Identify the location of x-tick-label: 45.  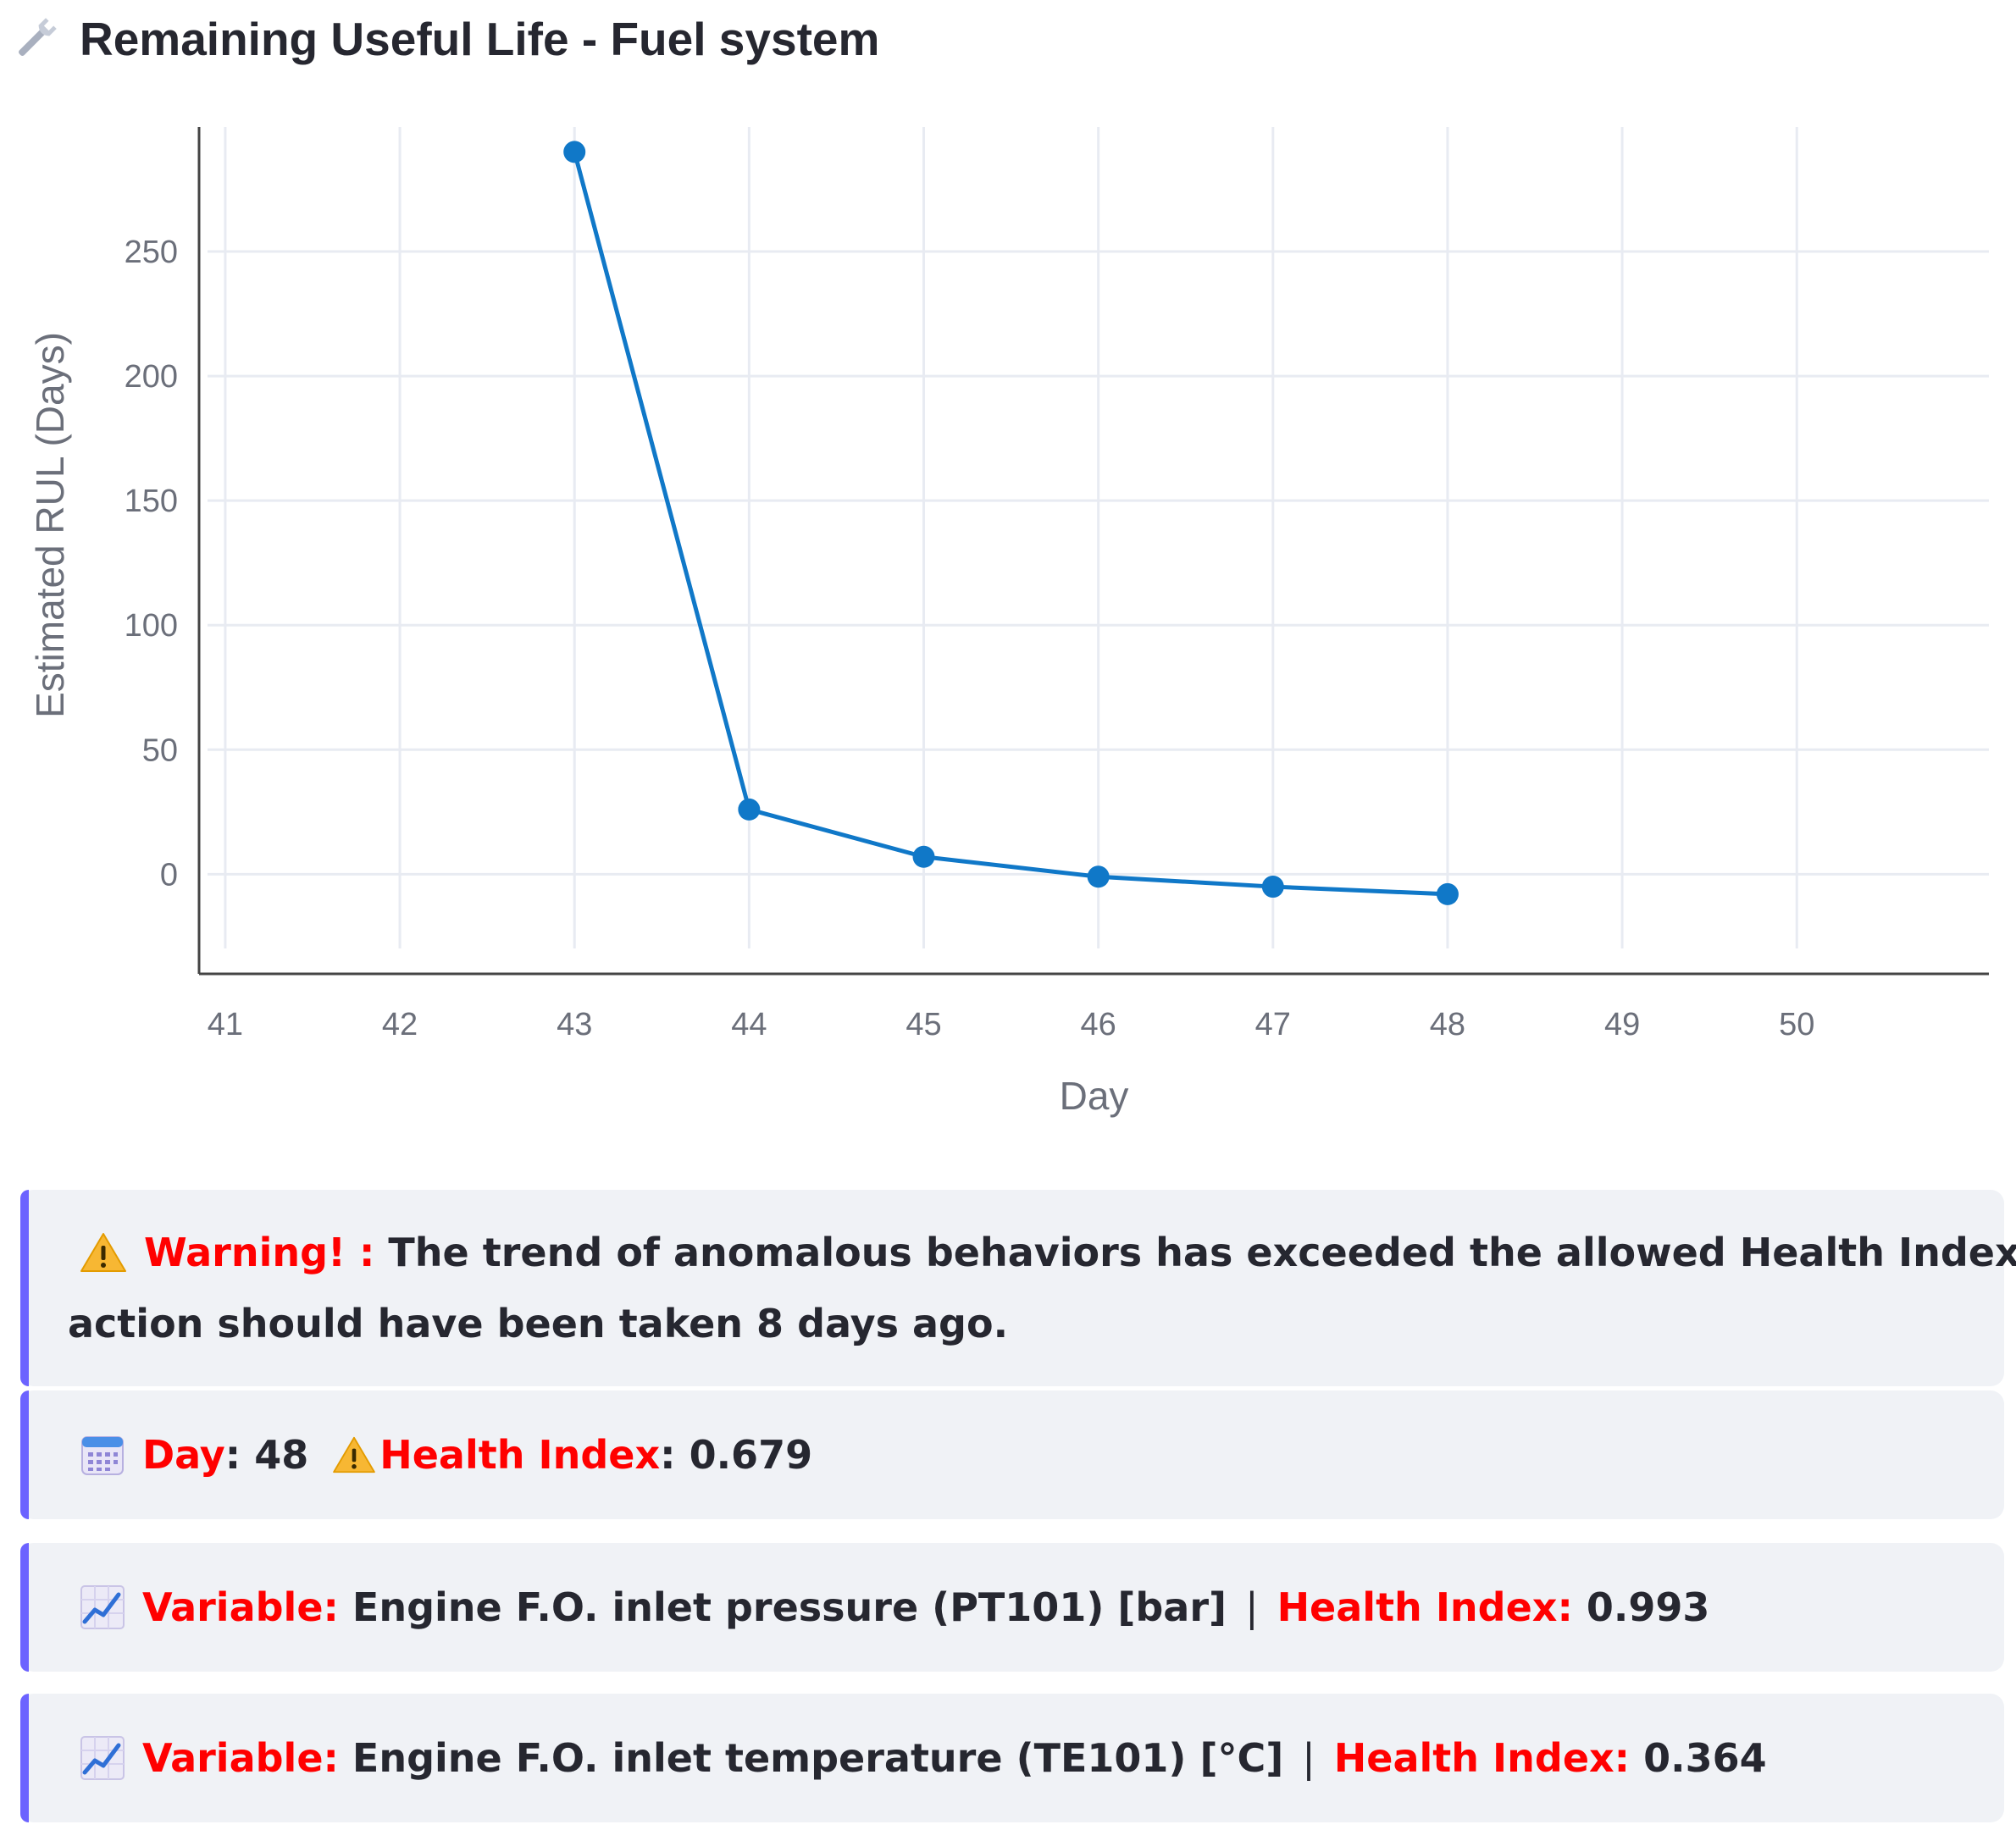
(924, 1024).